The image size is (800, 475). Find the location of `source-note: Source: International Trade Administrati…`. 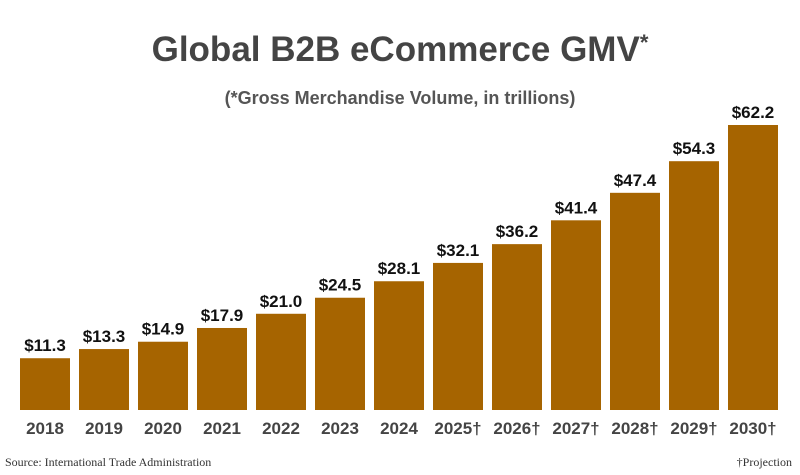

source-note: Source: International Trade Administrati… is located at coordinates (108, 462).